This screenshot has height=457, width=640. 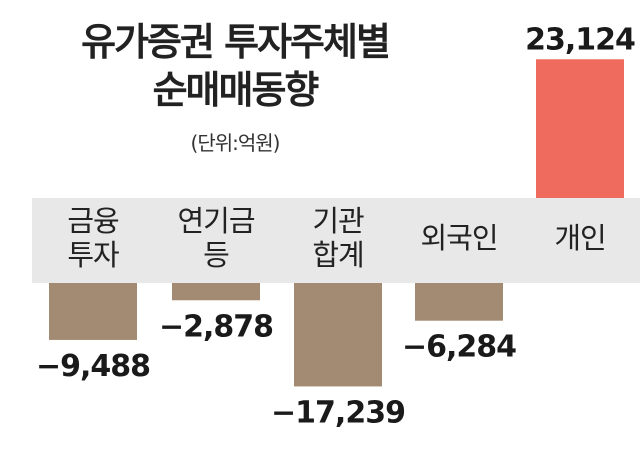 I want to click on category-label-0-1: 투자, so click(x=93, y=255).